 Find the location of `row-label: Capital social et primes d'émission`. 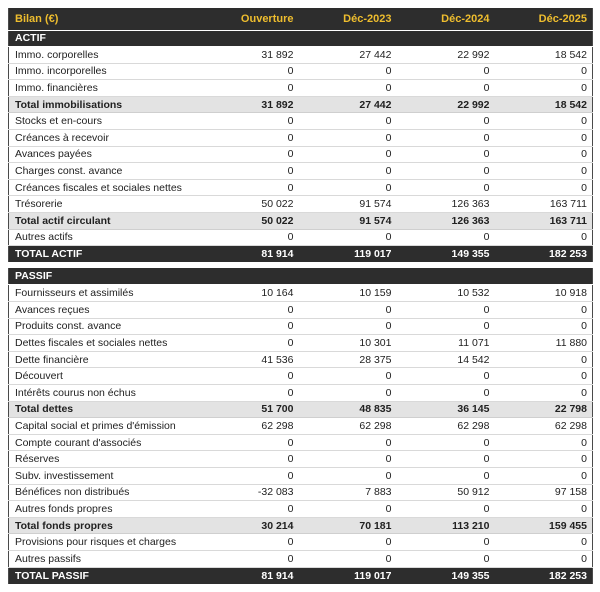

row-label: Capital social et primes d'émission is located at coordinates (104, 426).